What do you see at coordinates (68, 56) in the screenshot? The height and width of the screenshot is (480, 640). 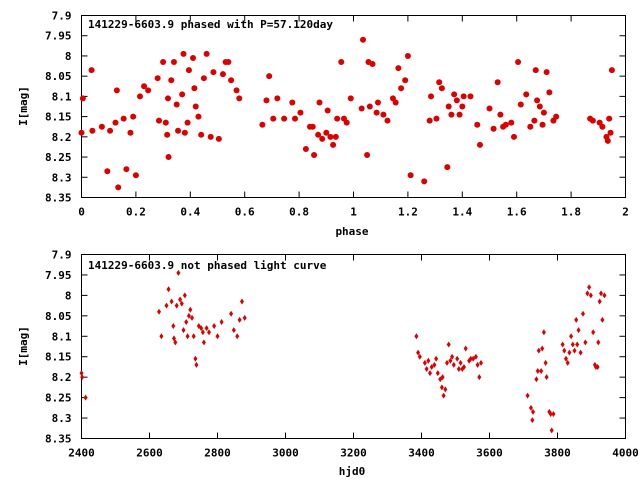 I see `y-tick-label: 8` at bounding box center [68, 56].